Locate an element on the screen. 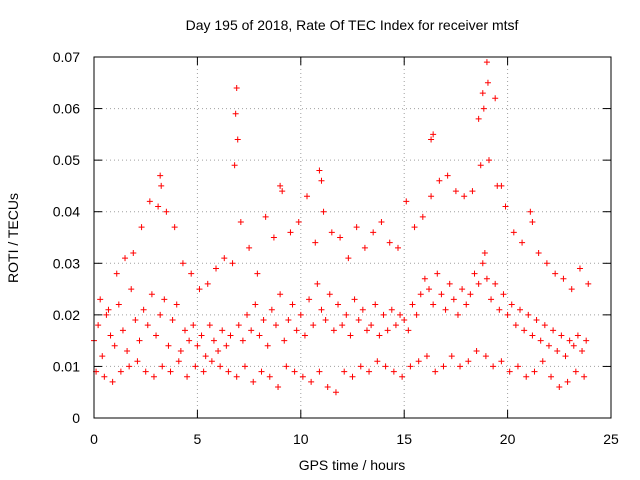  y-tick-label: 0 is located at coordinates (76, 418).